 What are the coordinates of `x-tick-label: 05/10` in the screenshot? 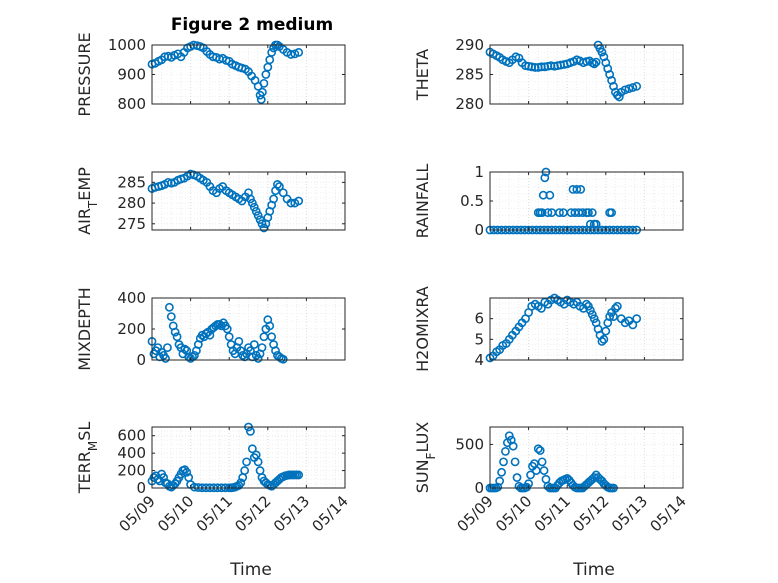 It's located at (175, 513).